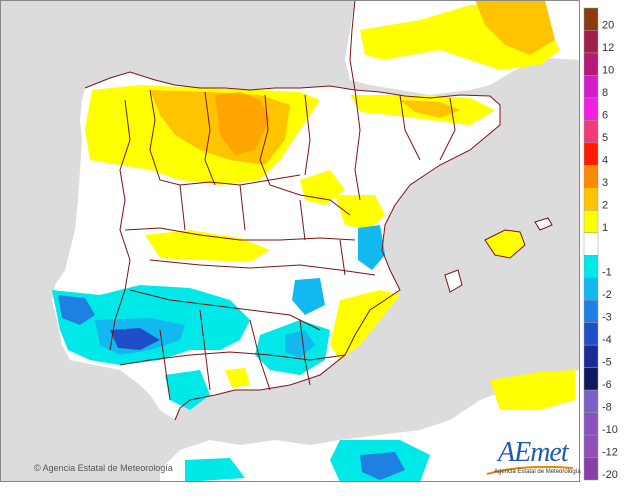 The image size is (630, 500). Describe the element at coordinates (607, 273) in the screenshot. I see `legend-label: -1` at that location.